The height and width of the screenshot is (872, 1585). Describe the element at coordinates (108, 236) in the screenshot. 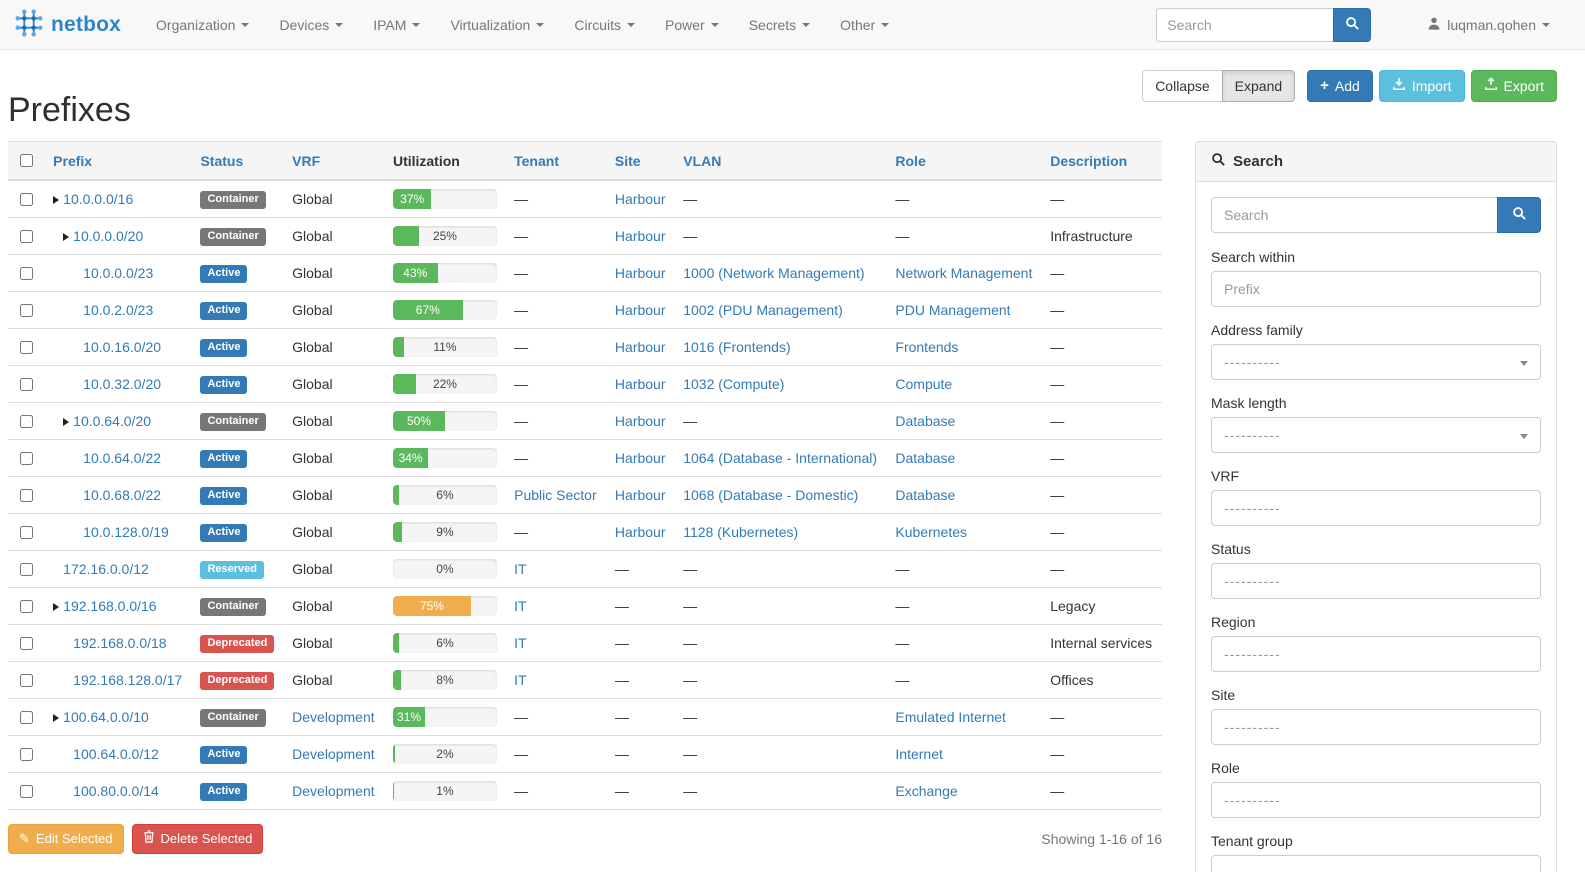

I see `prefix-link: 10.0.0.0/20` at that location.